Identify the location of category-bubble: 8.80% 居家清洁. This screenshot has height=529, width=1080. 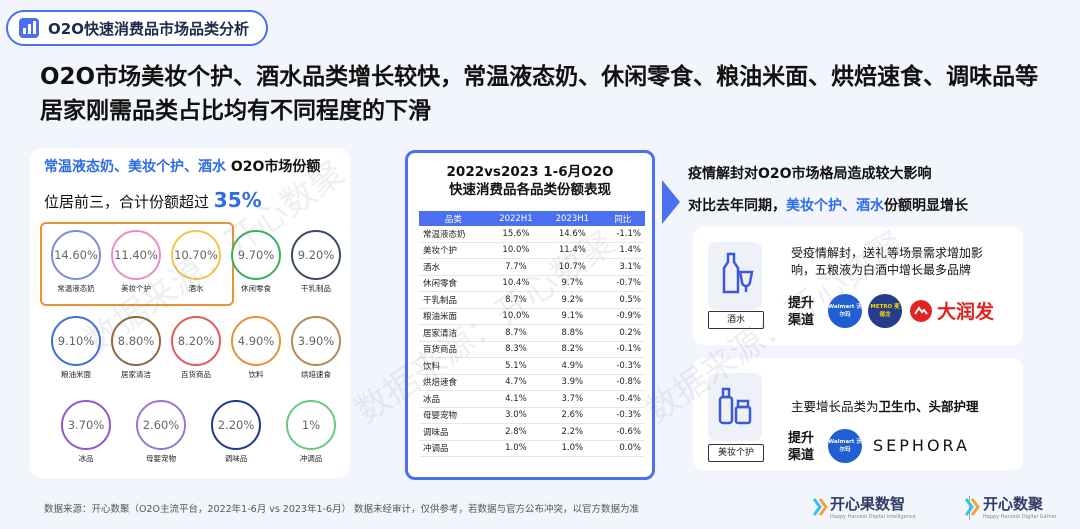
(136, 348).